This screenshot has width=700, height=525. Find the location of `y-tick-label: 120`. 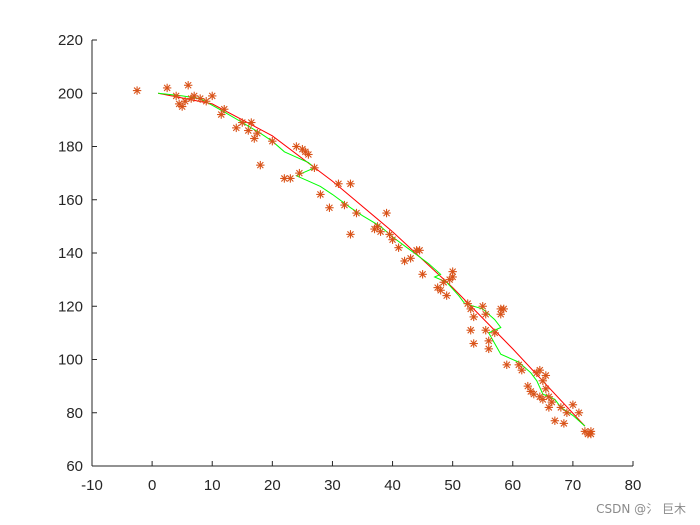

y-tick-label: 120 is located at coordinates (70, 306).